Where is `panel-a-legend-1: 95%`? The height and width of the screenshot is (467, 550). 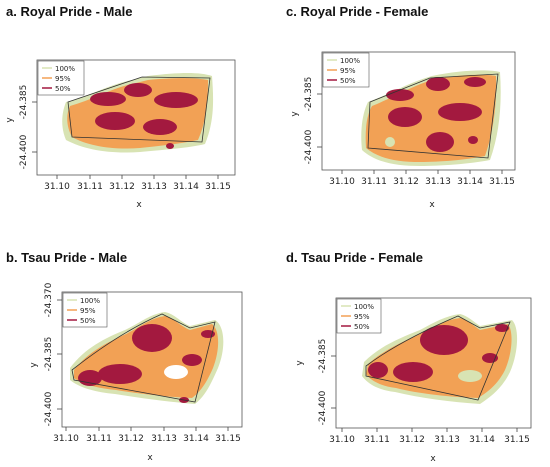 panel-a-legend-1: 95% is located at coordinates (63, 79).